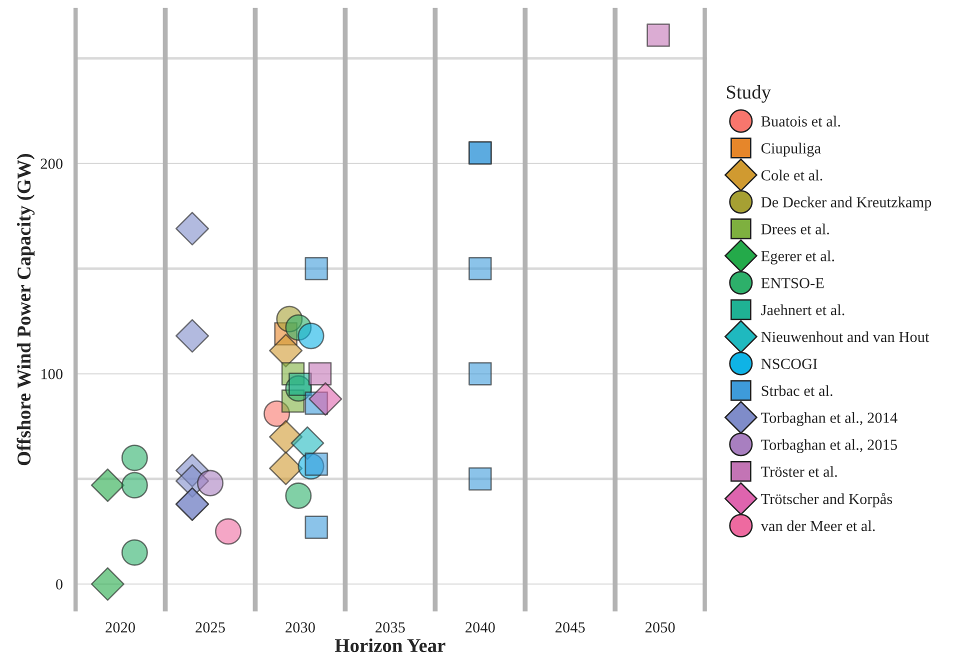  Describe the element at coordinates (791, 149) in the screenshot. I see `legend-label: Ciupuliga` at that location.